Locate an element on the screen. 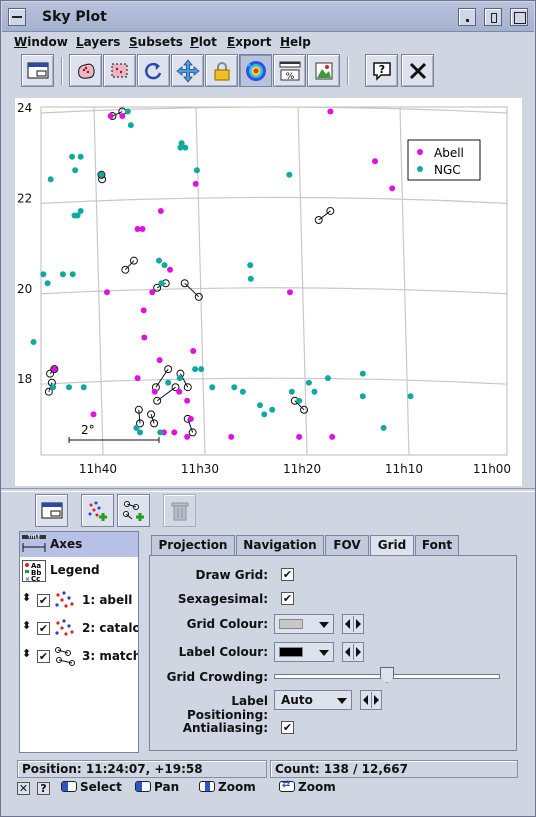 This screenshot has height=817, width=536. draw-grid-checkbox: ✔ is located at coordinates (287, 574).